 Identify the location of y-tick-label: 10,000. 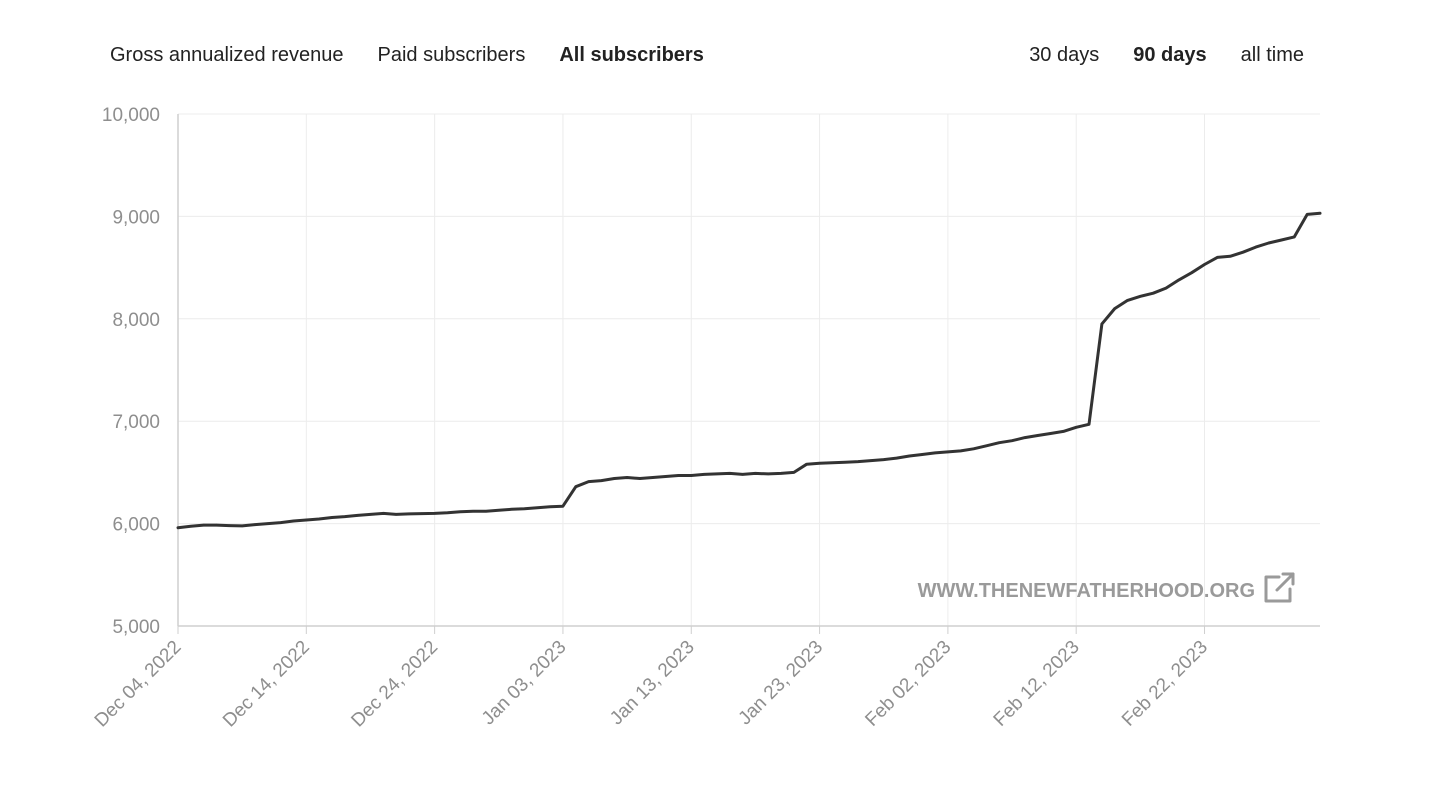
(131, 115).